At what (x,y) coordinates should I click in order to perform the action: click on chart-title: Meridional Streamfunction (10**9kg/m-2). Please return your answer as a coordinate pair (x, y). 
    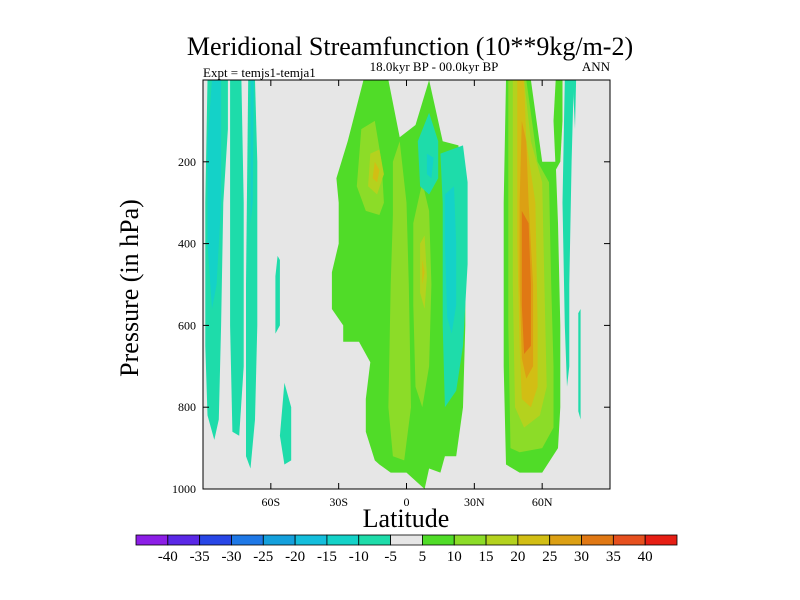
    Looking at the image, I should click on (410, 46).